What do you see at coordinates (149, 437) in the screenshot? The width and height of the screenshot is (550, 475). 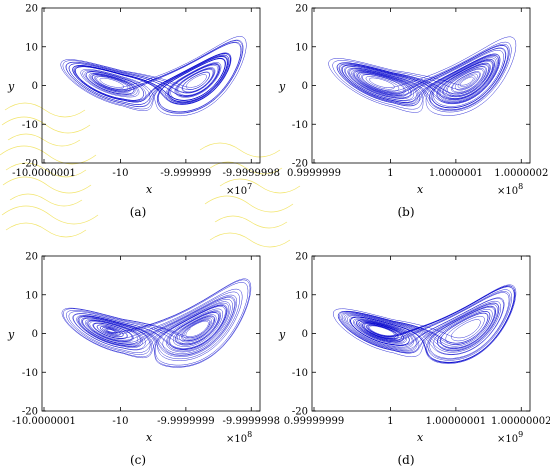 I see `xlabel-c: x` at bounding box center [149, 437].